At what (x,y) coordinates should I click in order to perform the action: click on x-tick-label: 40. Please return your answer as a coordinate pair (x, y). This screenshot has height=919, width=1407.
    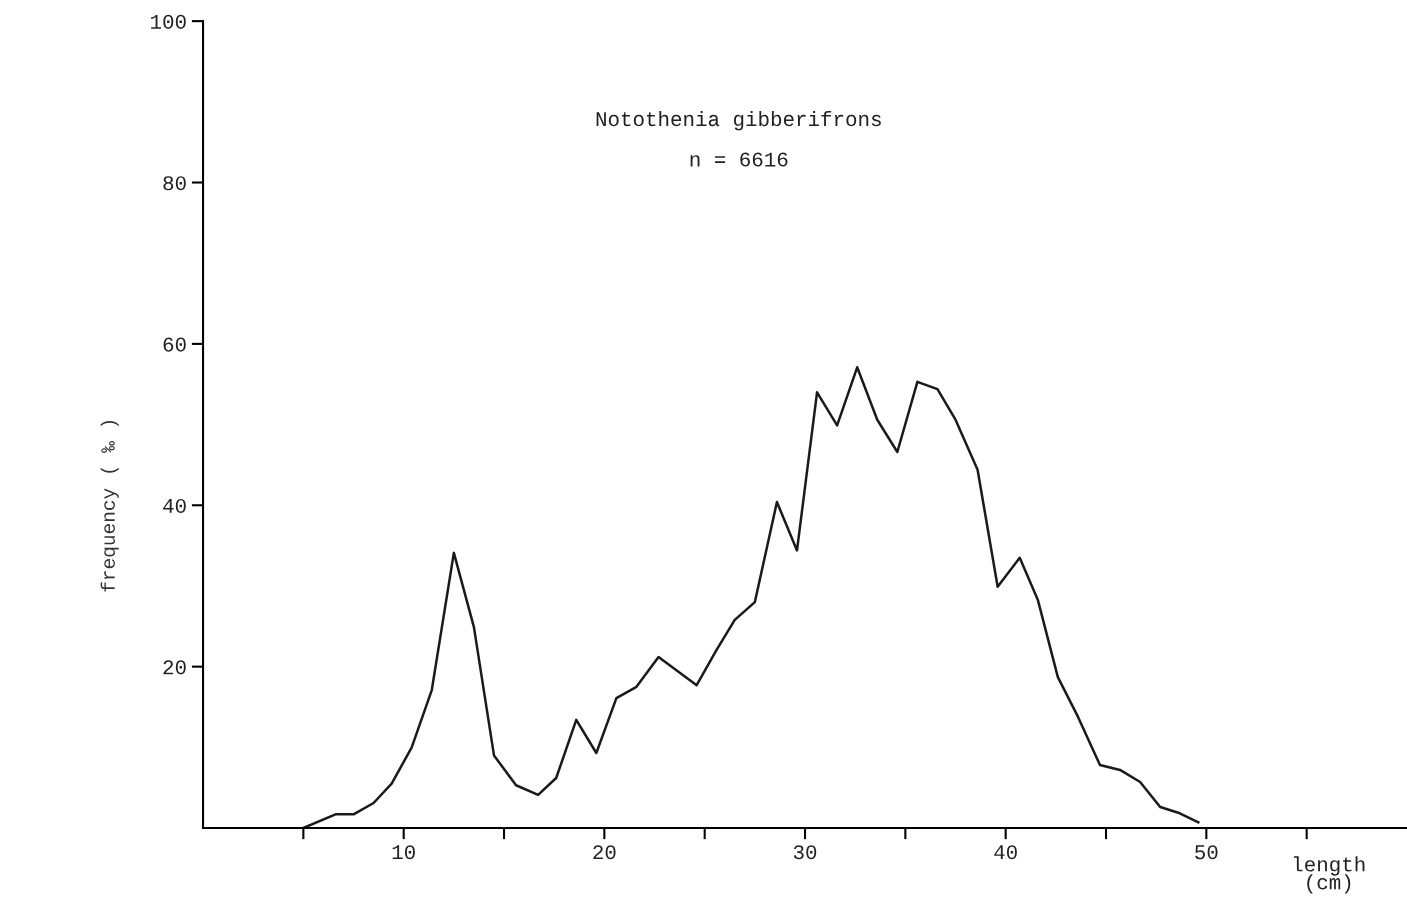
    Looking at the image, I should click on (1005, 852).